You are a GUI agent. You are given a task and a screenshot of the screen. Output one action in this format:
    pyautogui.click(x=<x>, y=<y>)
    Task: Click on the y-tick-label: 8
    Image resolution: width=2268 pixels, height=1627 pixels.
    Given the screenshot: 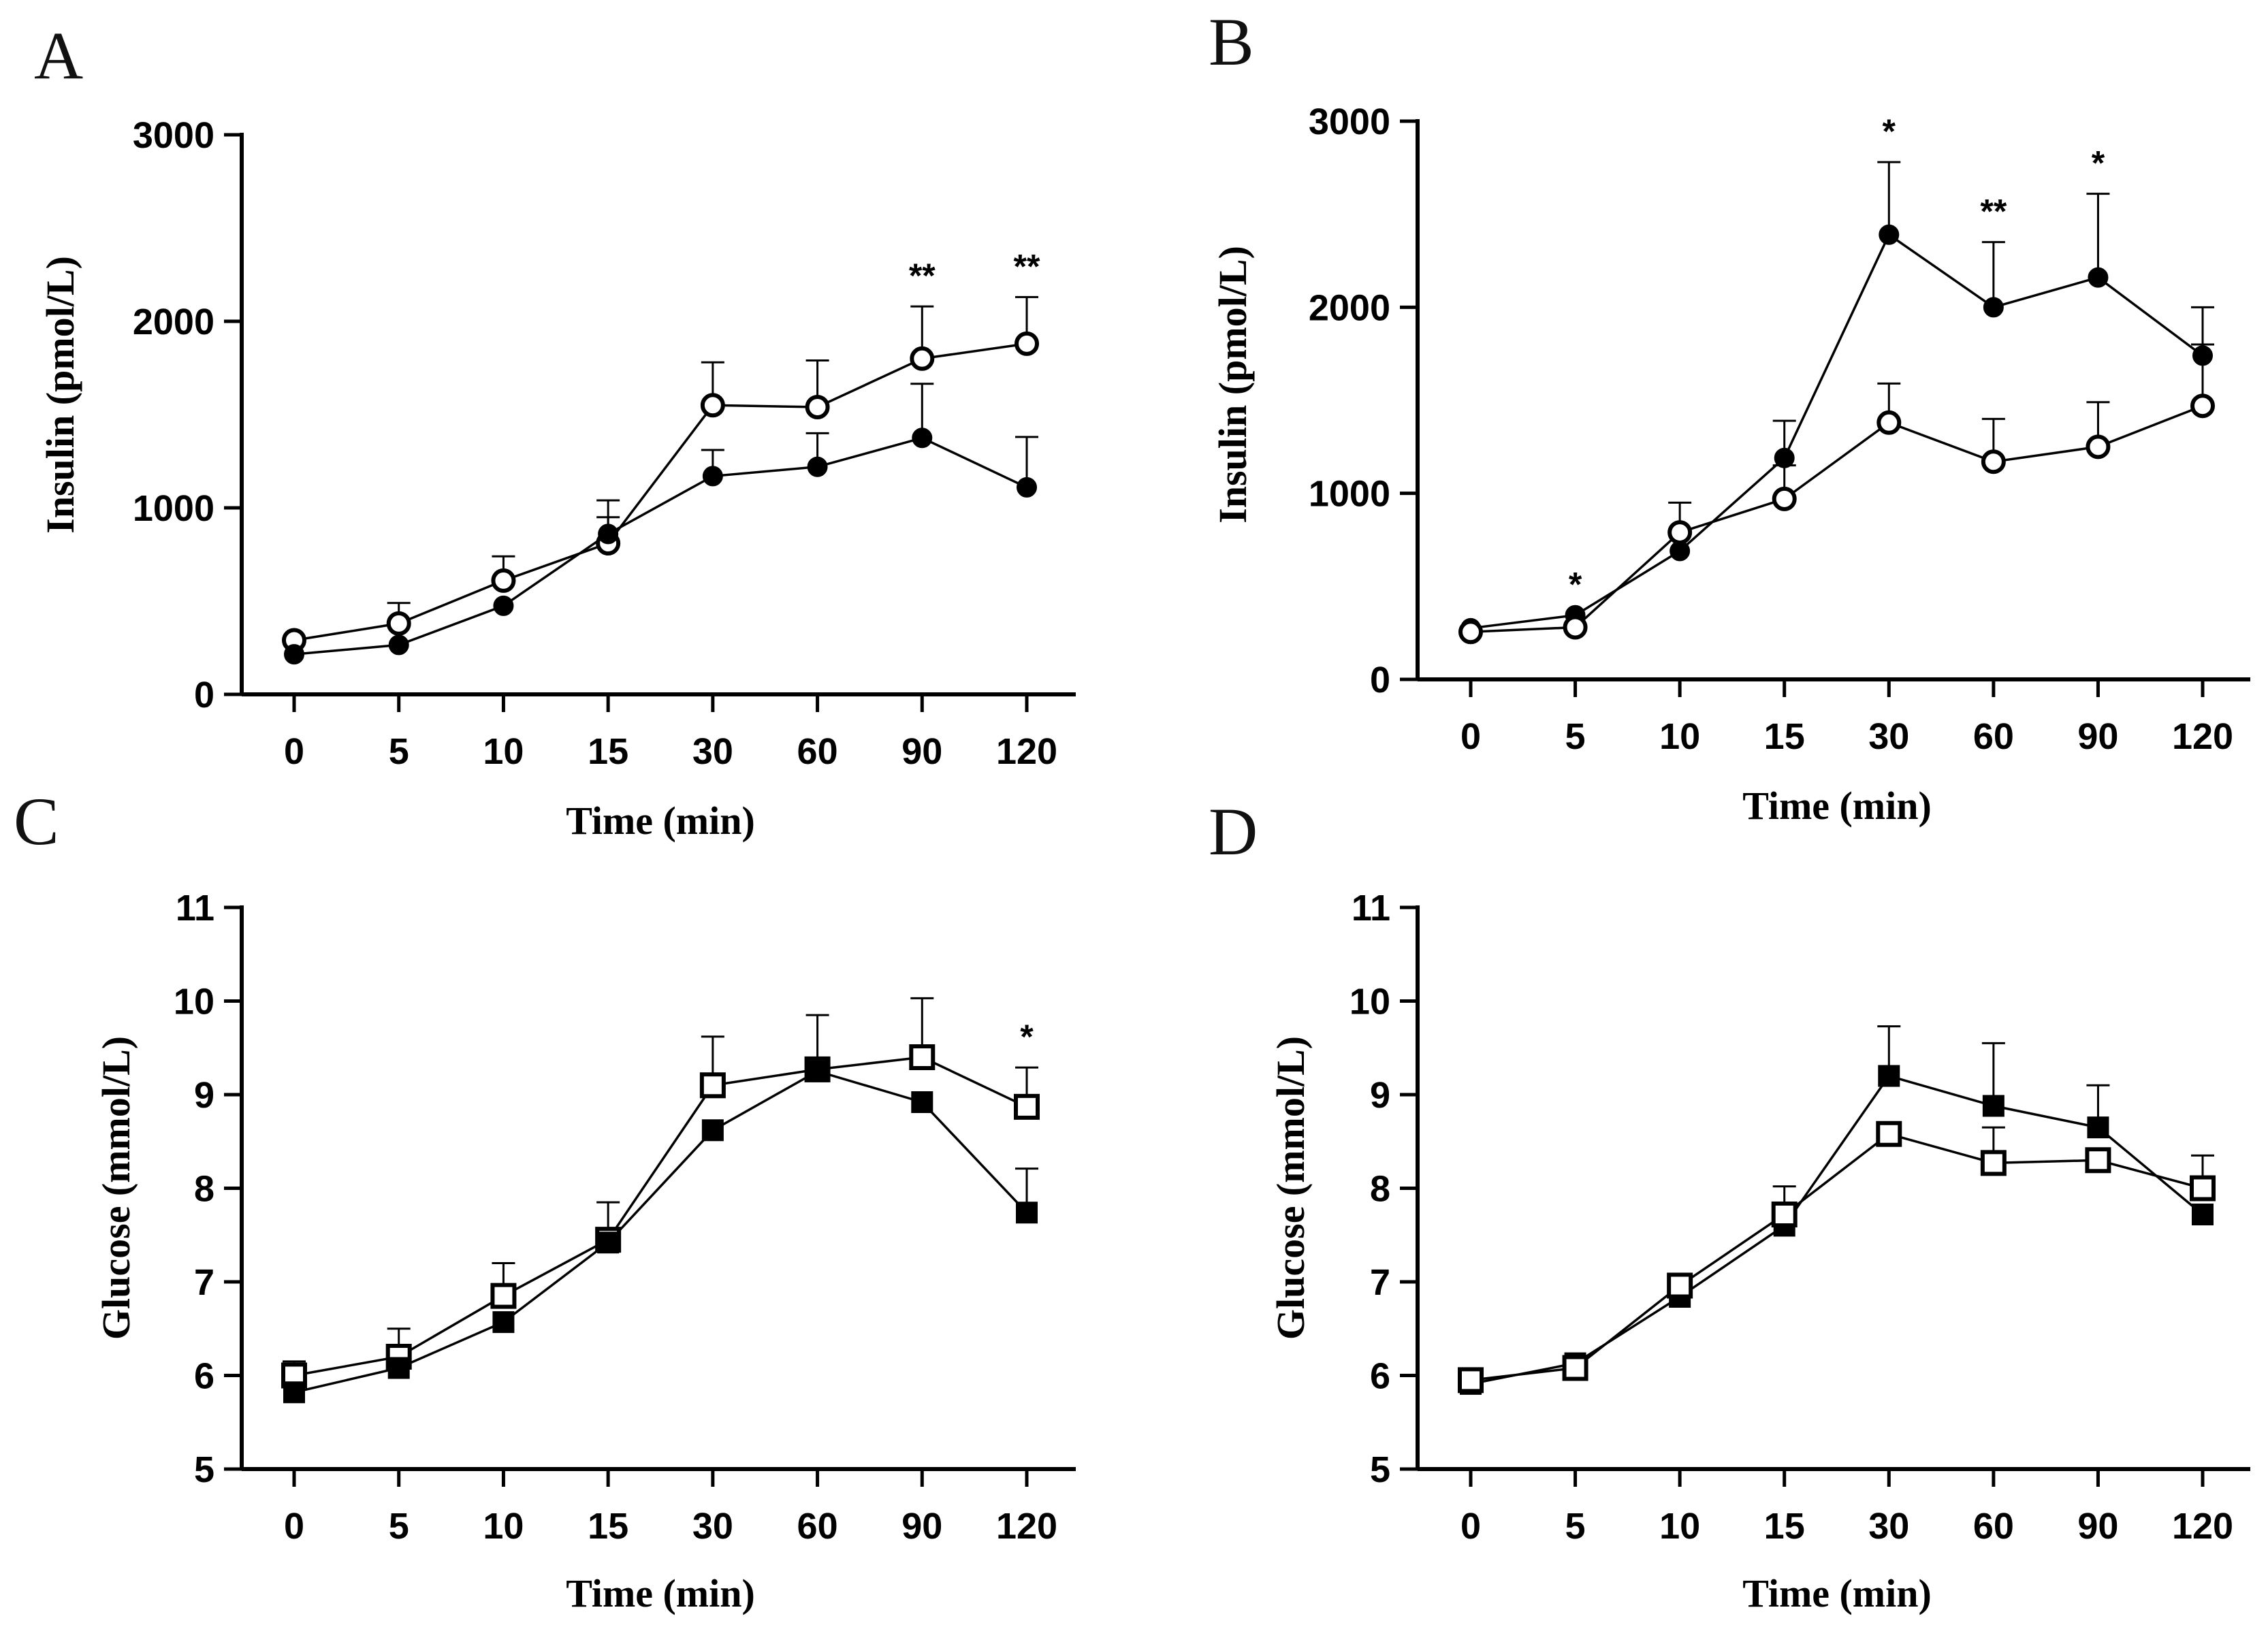 What is the action you would take?
    pyautogui.click(x=204, y=1189)
    